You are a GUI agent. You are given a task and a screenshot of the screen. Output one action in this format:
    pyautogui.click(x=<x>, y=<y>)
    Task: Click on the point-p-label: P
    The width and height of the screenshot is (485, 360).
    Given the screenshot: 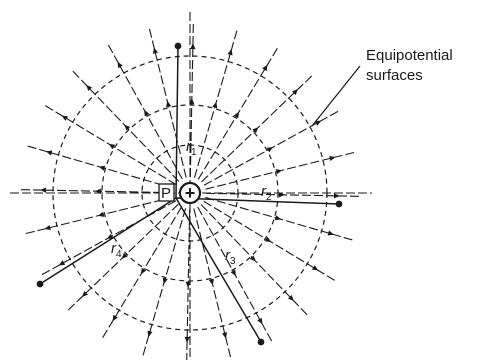 What is the action you would take?
    pyautogui.click(x=166, y=193)
    